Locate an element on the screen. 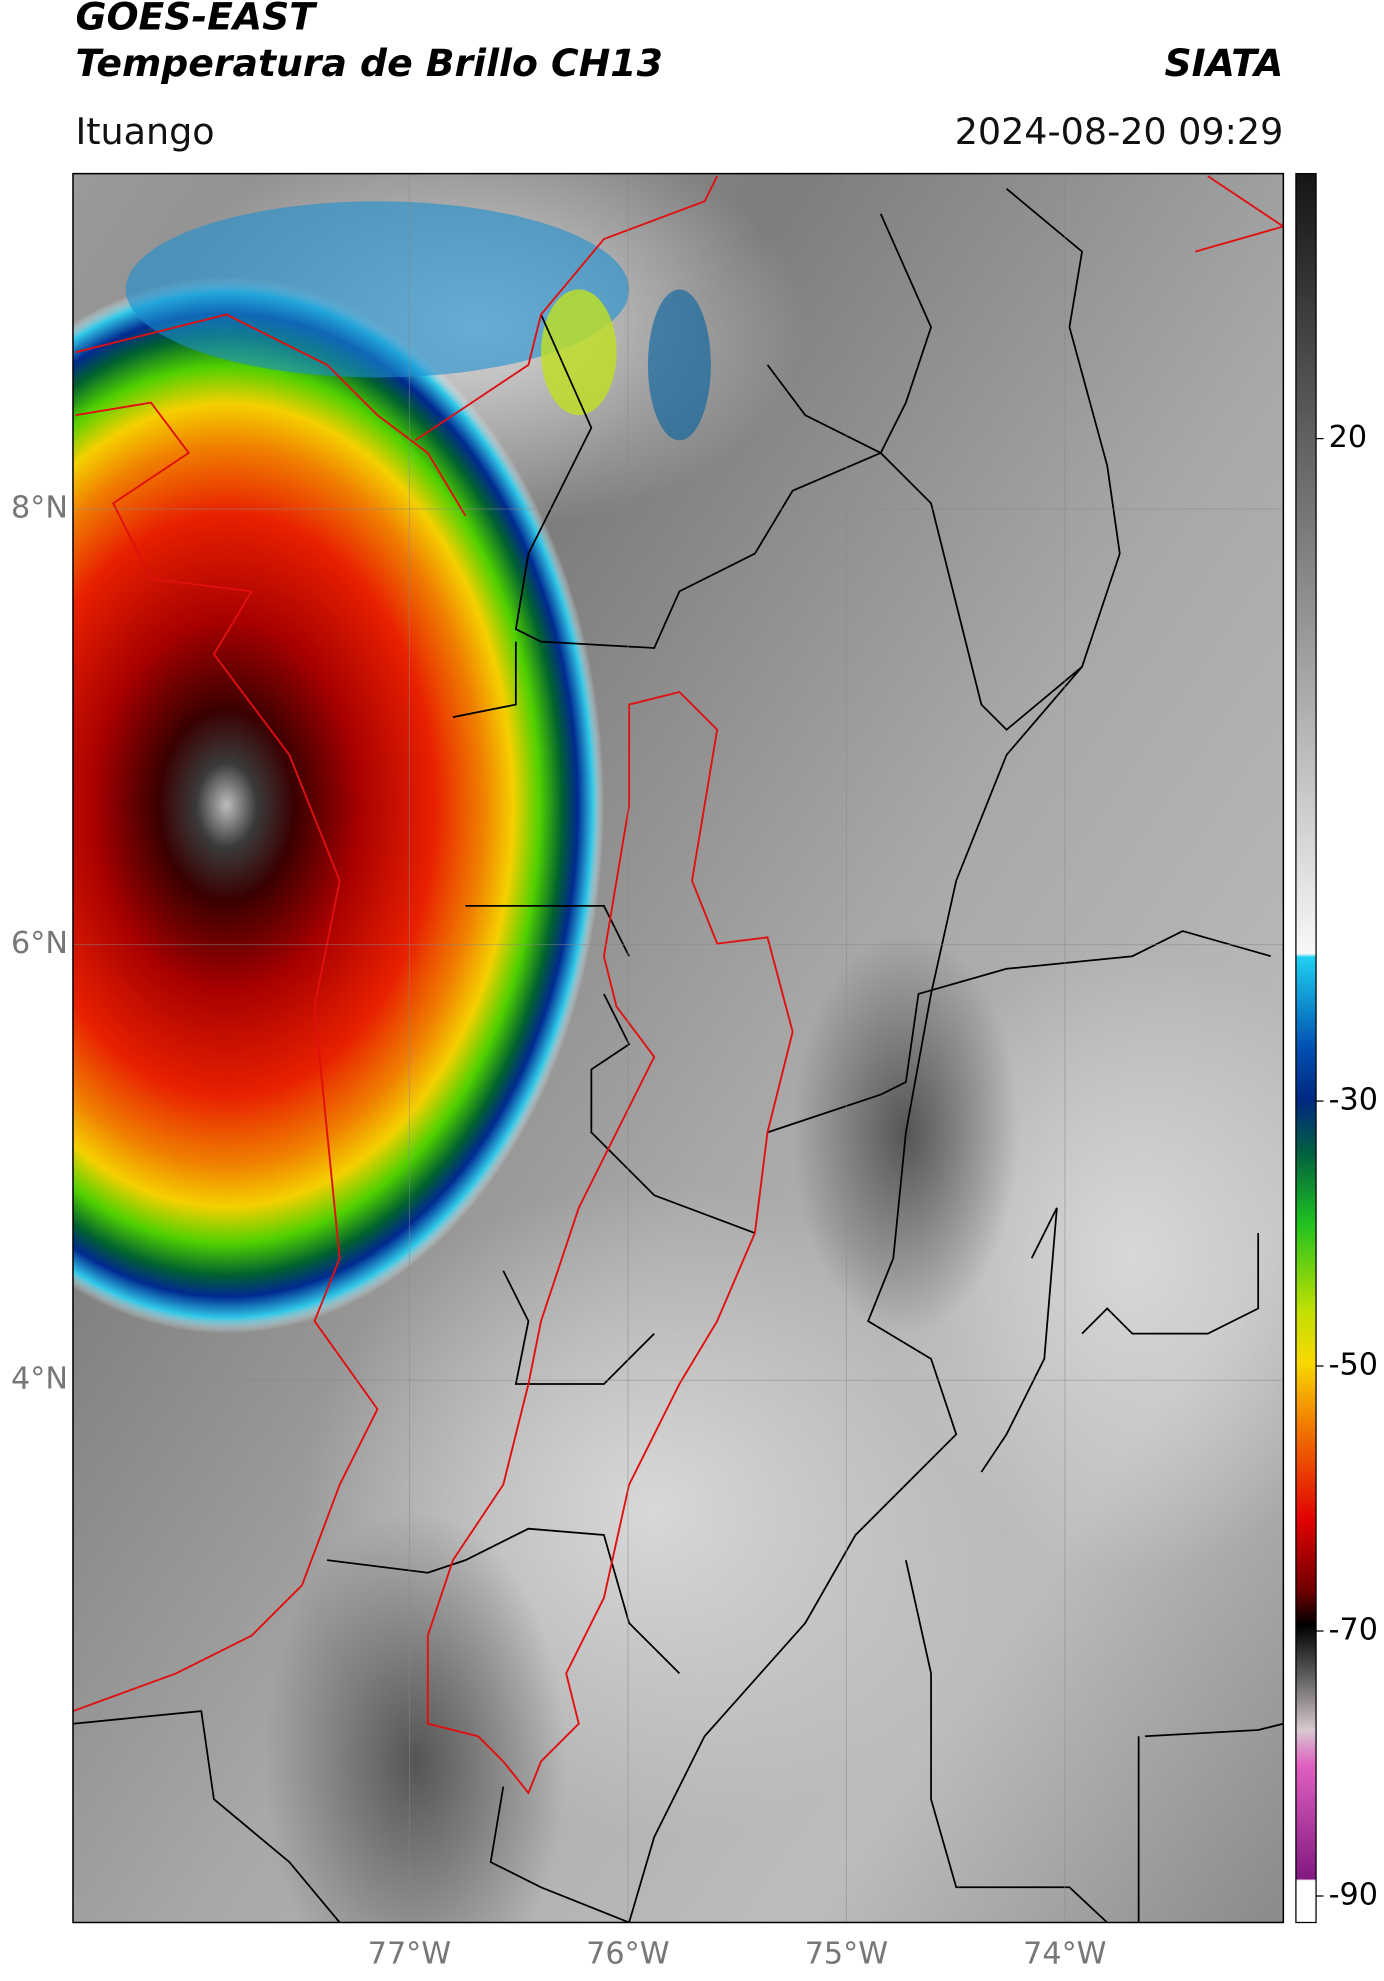 The height and width of the screenshot is (1981, 1384). y-tick-label: 4°N is located at coordinates (39, 1379).